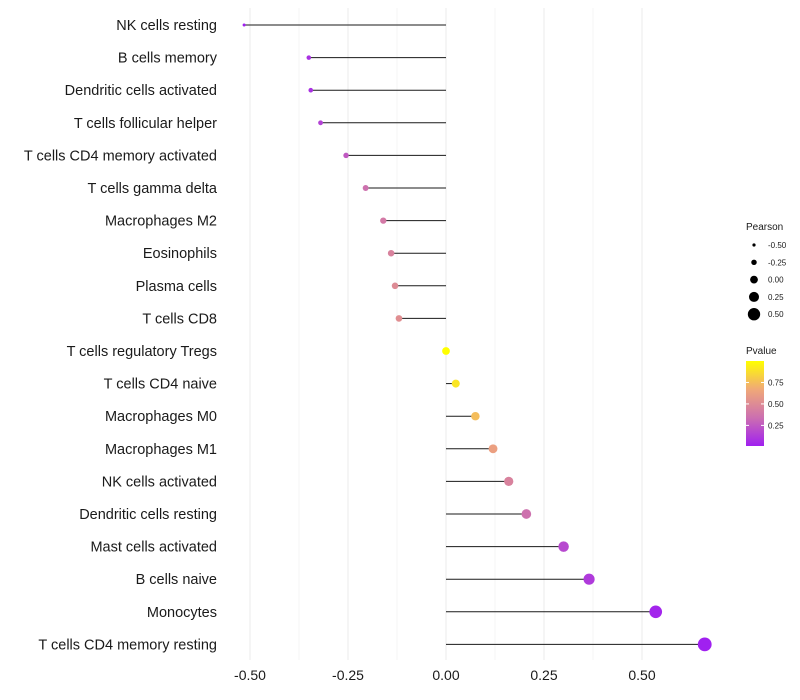 The width and height of the screenshot is (800, 700). I want to click on x-tick-label: 0.50, so click(641, 675).